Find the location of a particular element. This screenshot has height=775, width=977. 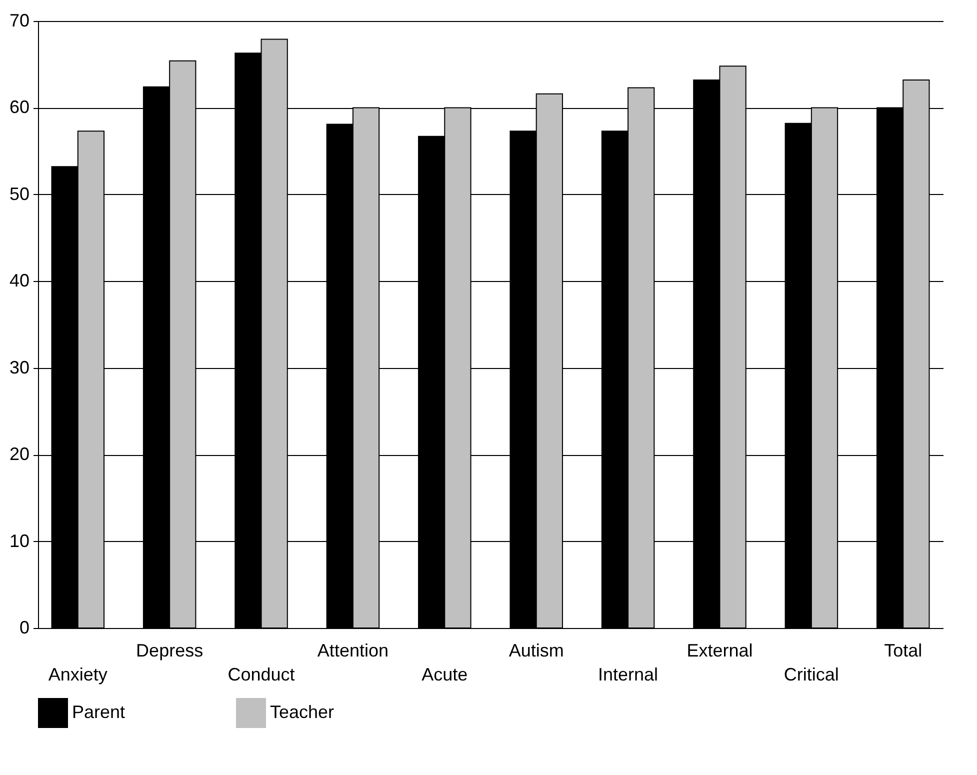

y-tick-label: 40 is located at coordinates (19, 280).